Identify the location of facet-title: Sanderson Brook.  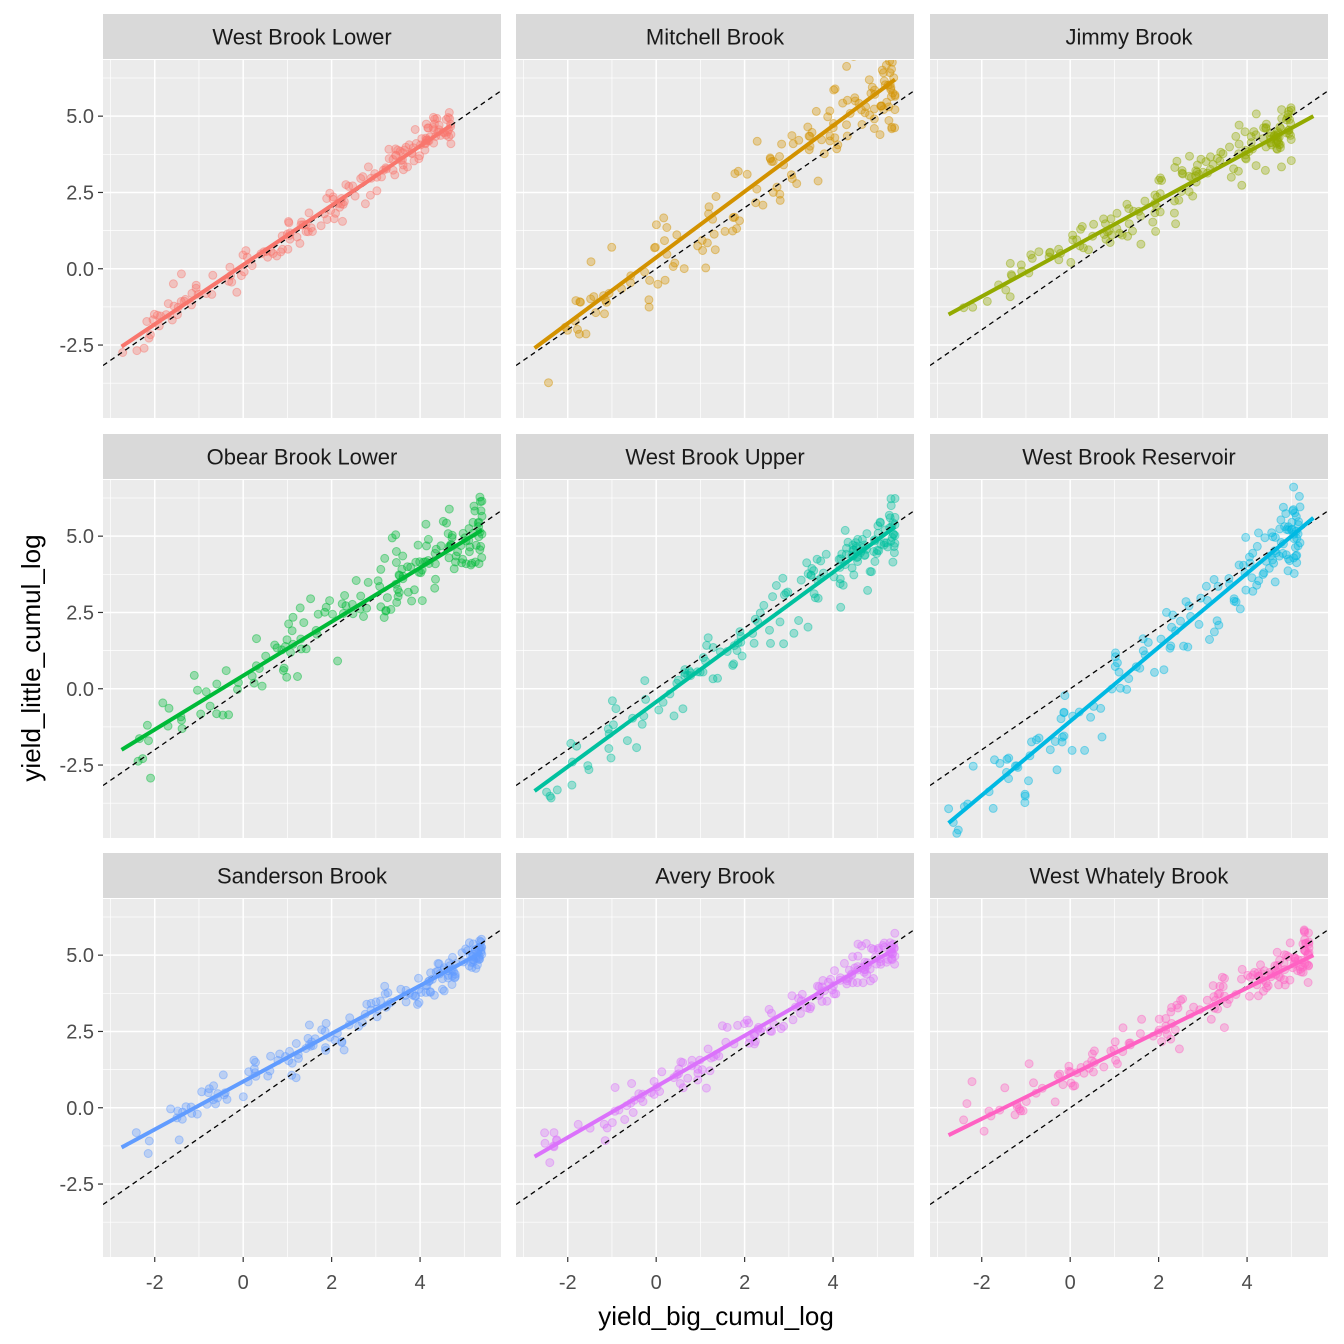
(302, 876).